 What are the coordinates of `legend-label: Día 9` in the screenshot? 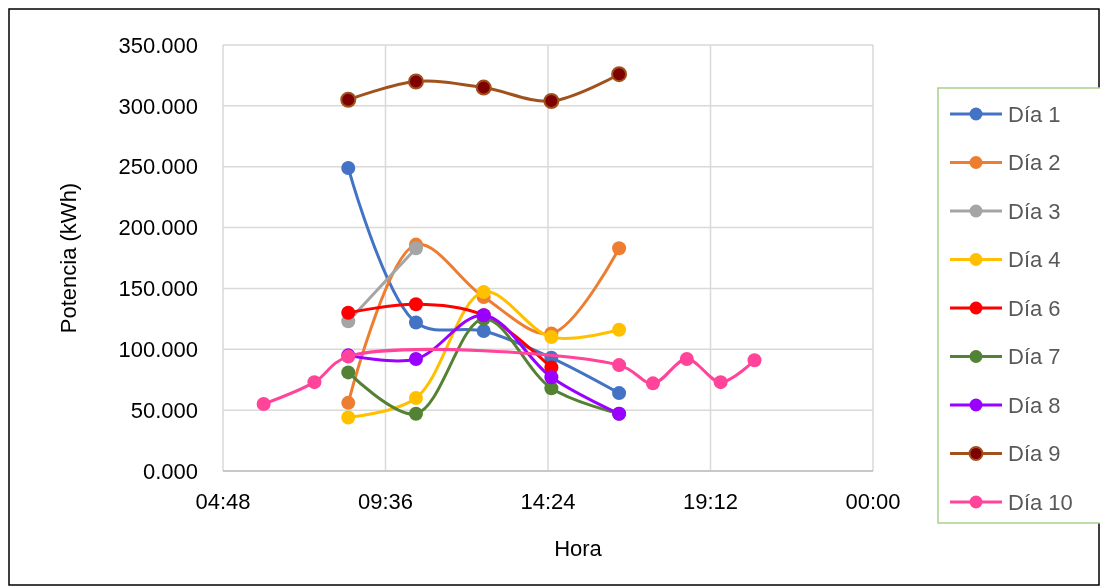 It's located at (1034, 454).